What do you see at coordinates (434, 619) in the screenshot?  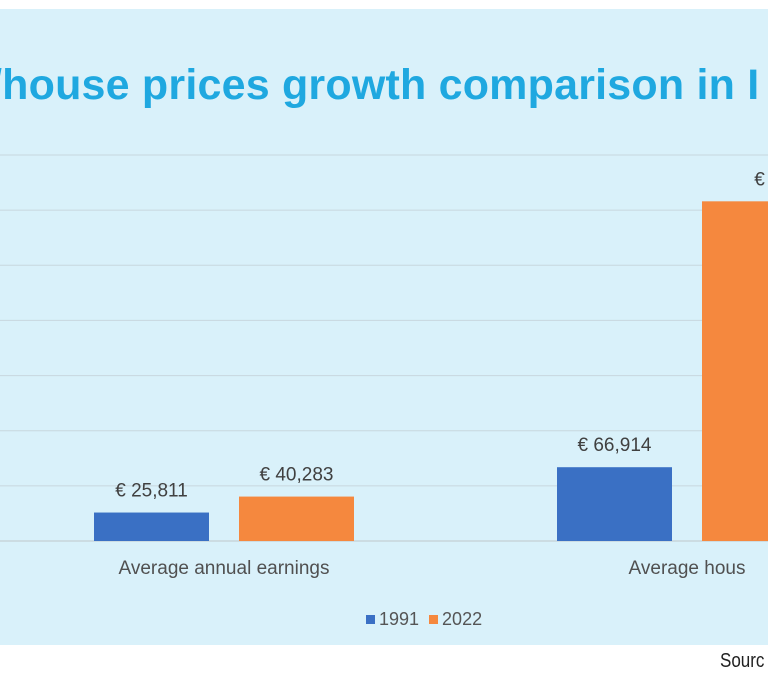 I see `legend-swatch-2022` at bounding box center [434, 619].